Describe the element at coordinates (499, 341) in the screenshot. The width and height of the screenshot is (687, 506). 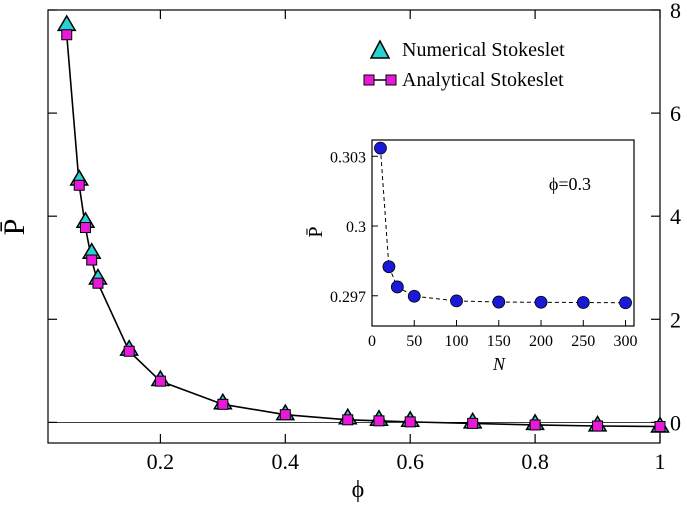
I see `inset-x-tick-label: 150` at that location.